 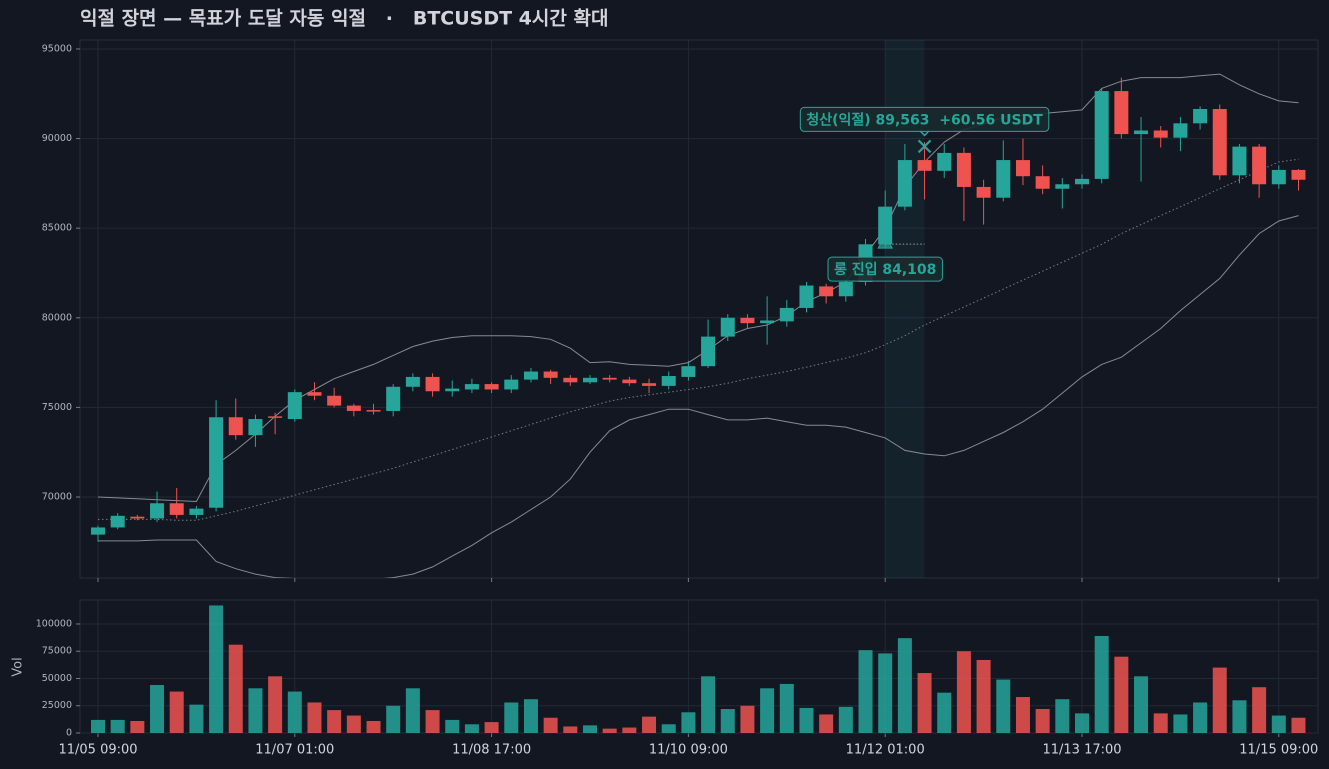 What do you see at coordinates (1081, 750) in the screenshot?
I see `x-tick-label: 11/13 17:00` at bounding box center [1081, 750].